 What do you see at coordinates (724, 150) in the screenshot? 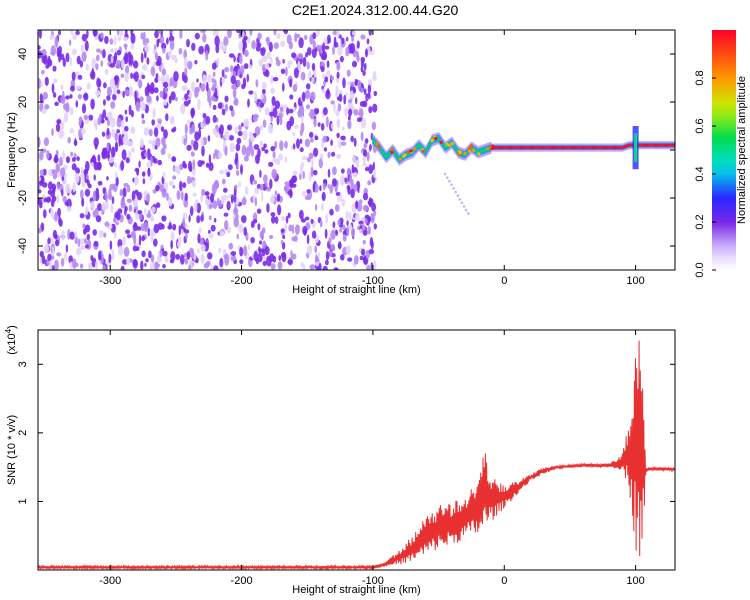
I see `colorbar-gradient` at bounding box center [724, 150].